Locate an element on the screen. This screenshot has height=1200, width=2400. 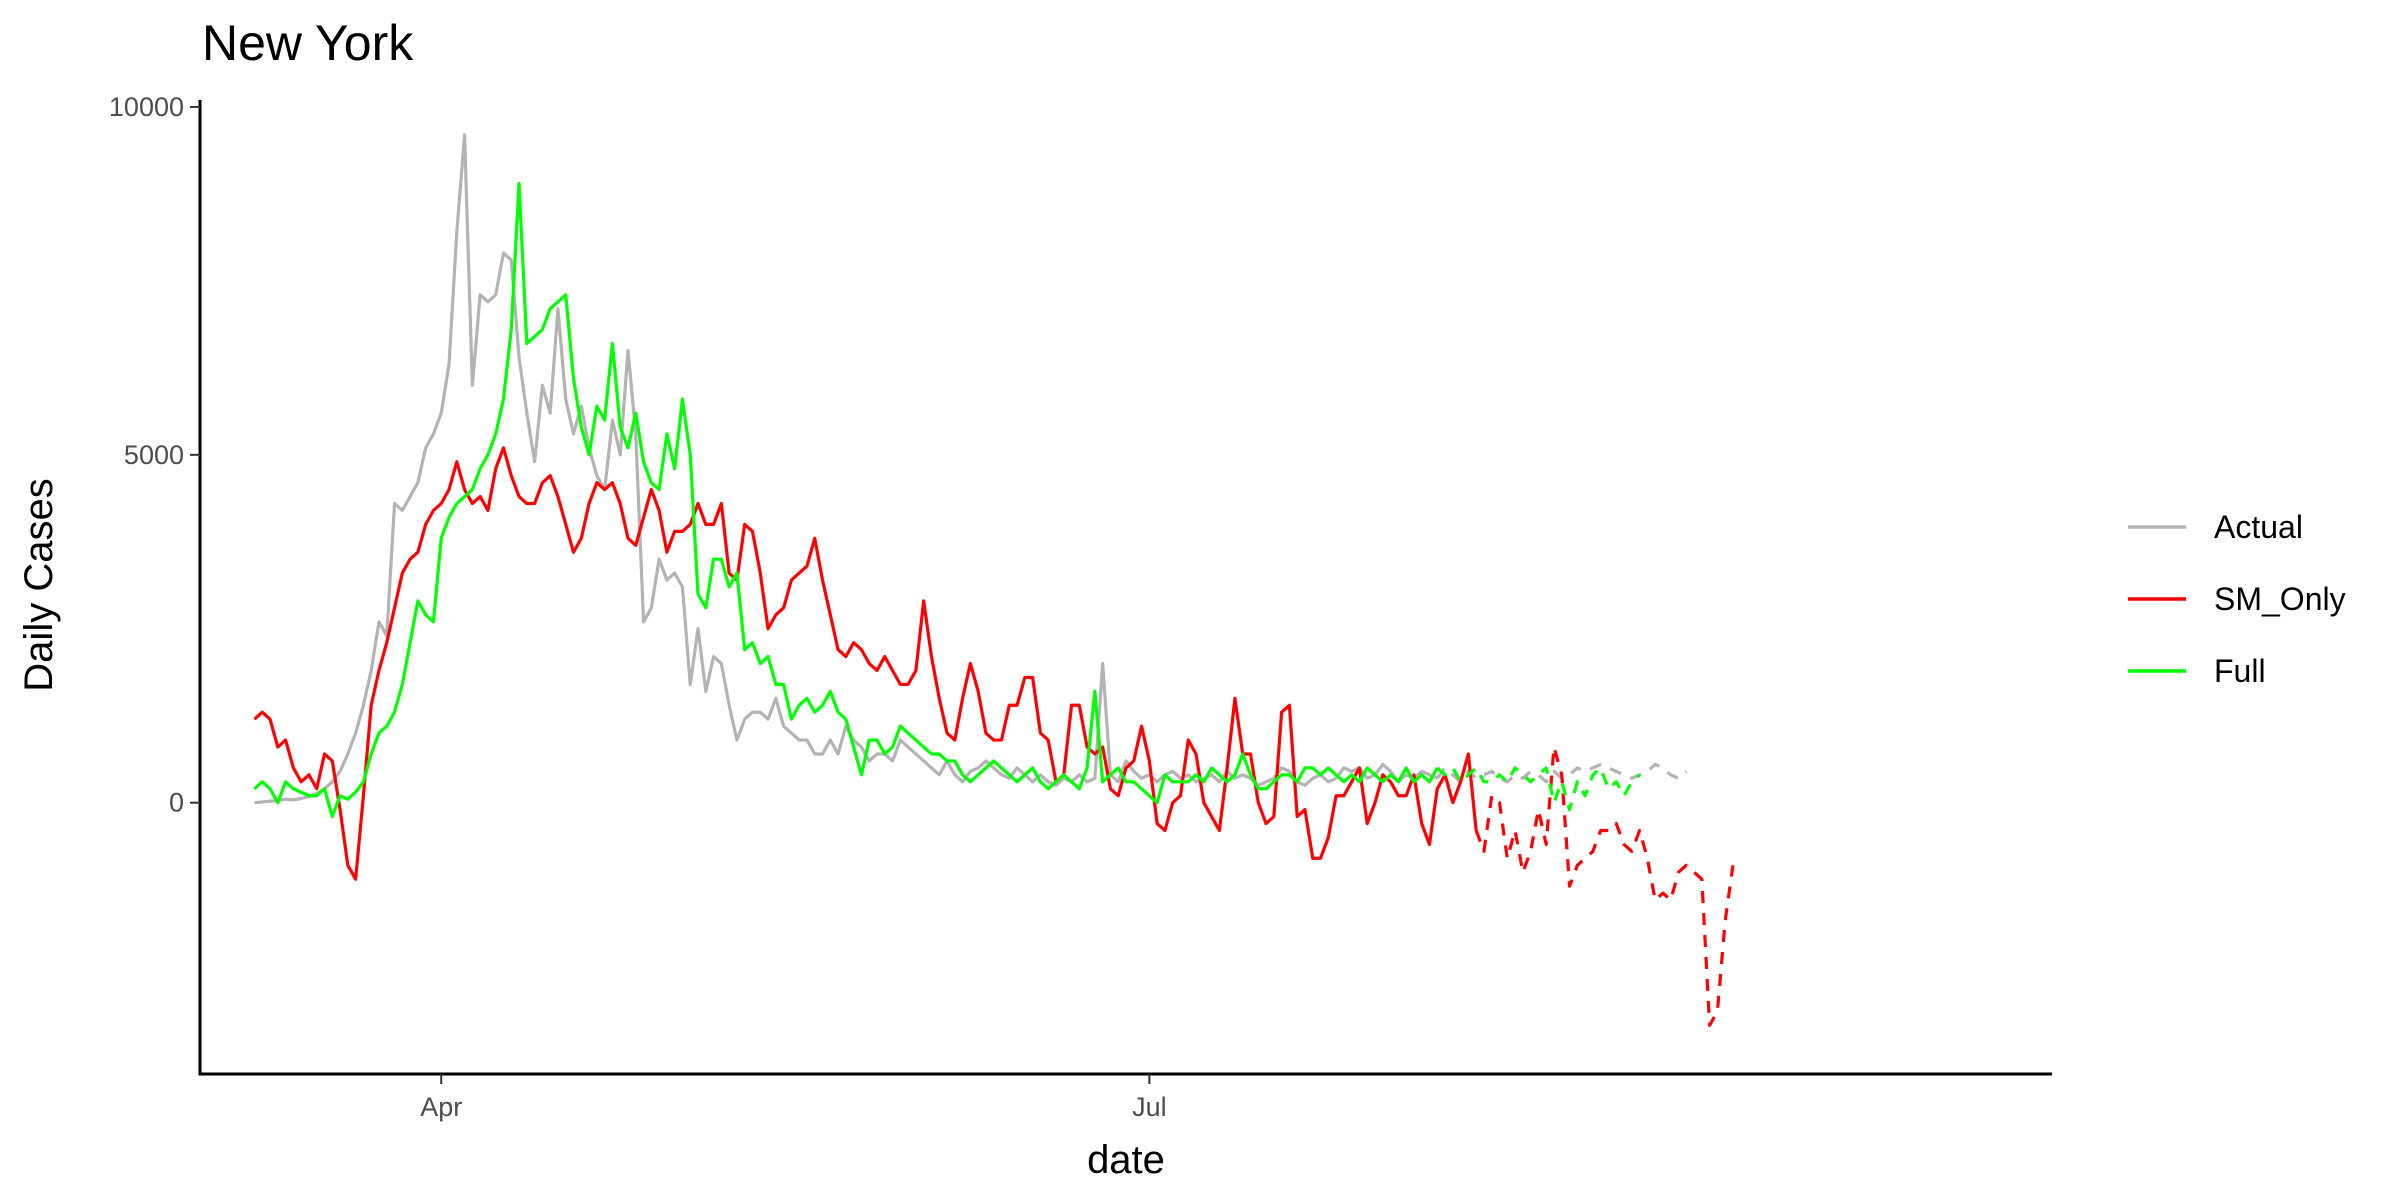
chart-title: New York is located at coordinates (308, 43).